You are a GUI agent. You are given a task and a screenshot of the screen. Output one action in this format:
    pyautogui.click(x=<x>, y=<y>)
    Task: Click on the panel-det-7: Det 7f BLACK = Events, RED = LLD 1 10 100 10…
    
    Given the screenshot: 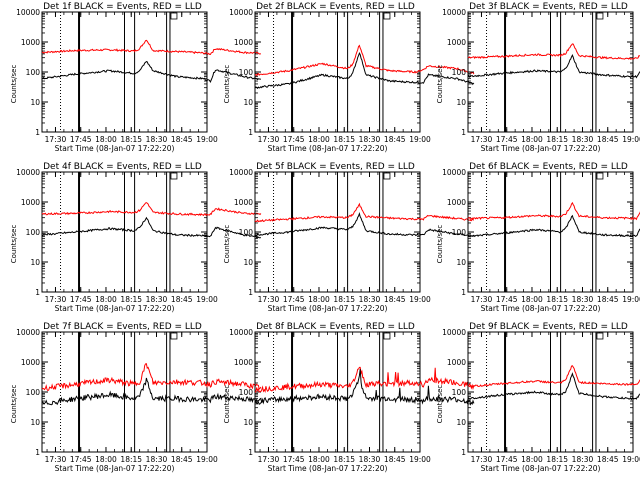 What is the action you would take?
    pyautogui.click(x=136, y=397)
    